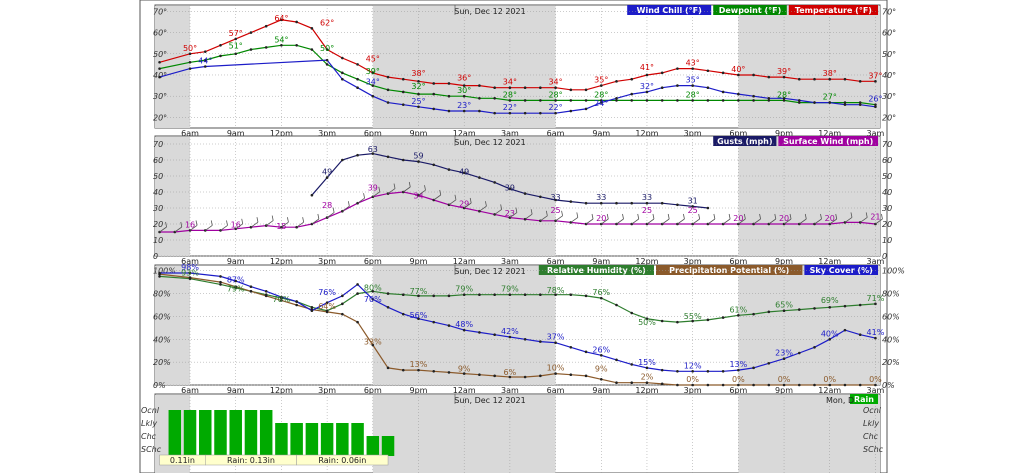 This screenshot has height=473, width=1024. I want to click on x-tick-label: 6am, so click(190, 261).